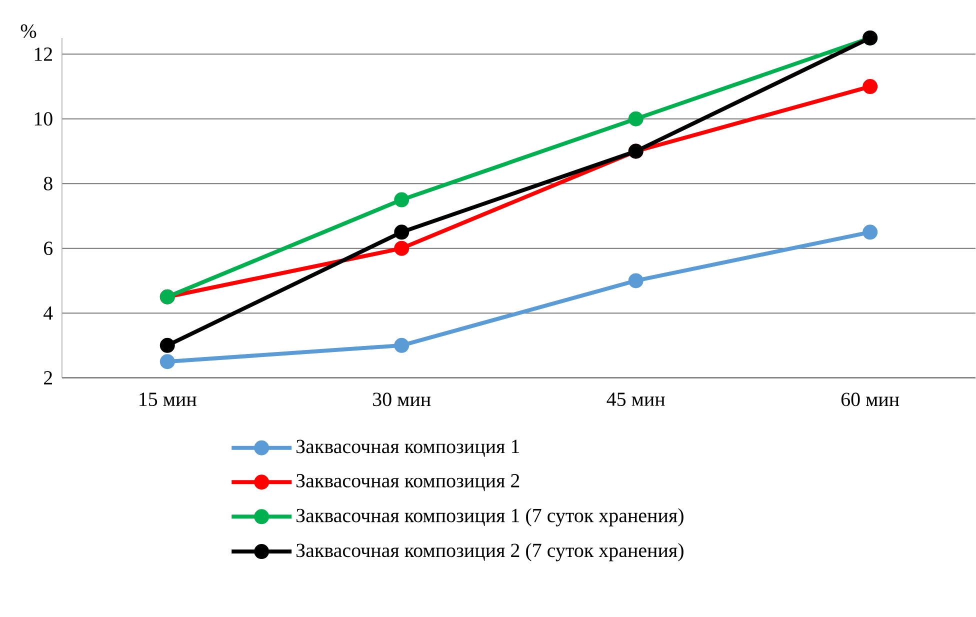  What do you see at coordinates (635, 399) in the screenshot?
I see `x-tick-label: 45 мин` at bounding box center [635, 399].